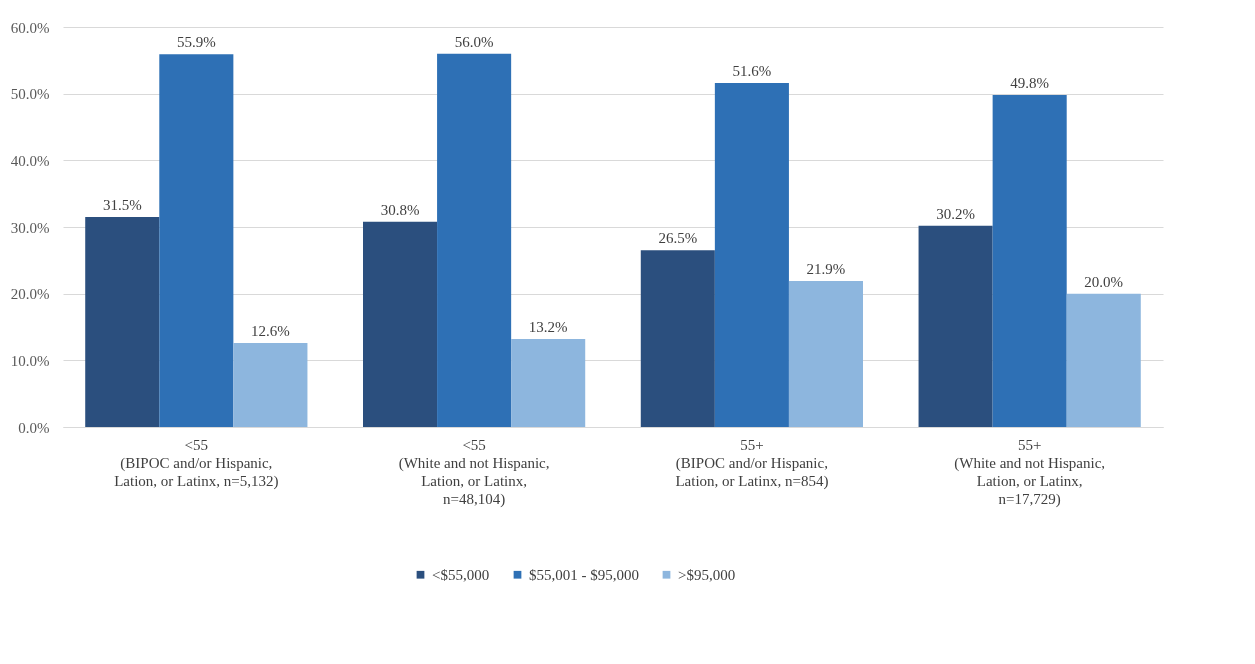 Image resolution: width=1255 pixels, height=664 pixels. Describe the element at coordinates (196, 42) in the screenshot. I see `data-label: 55.9%` at that location.